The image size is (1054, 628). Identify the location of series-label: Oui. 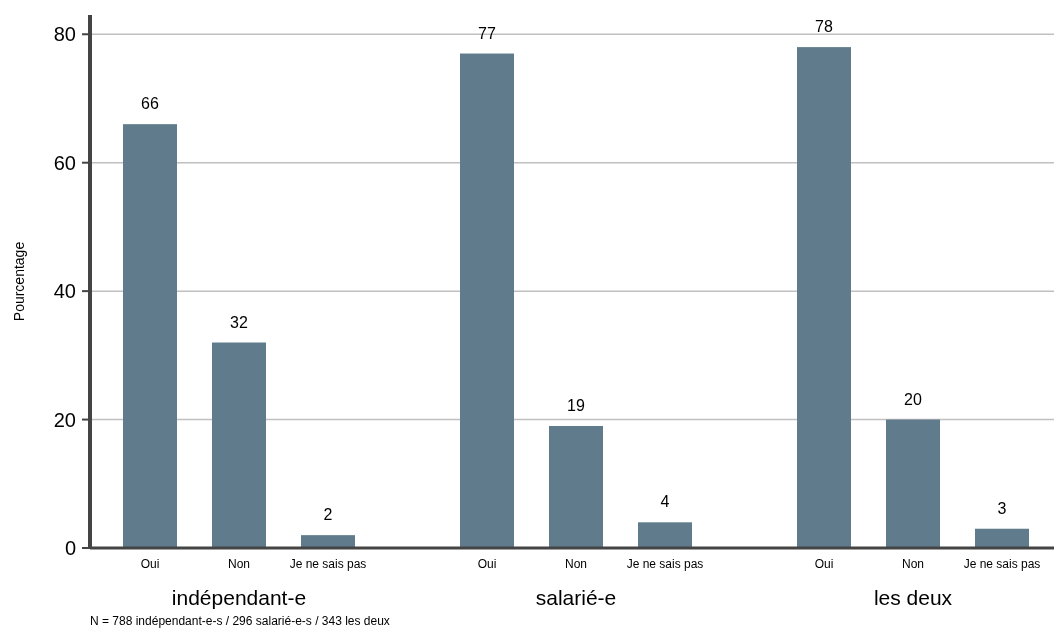
(150, 564).